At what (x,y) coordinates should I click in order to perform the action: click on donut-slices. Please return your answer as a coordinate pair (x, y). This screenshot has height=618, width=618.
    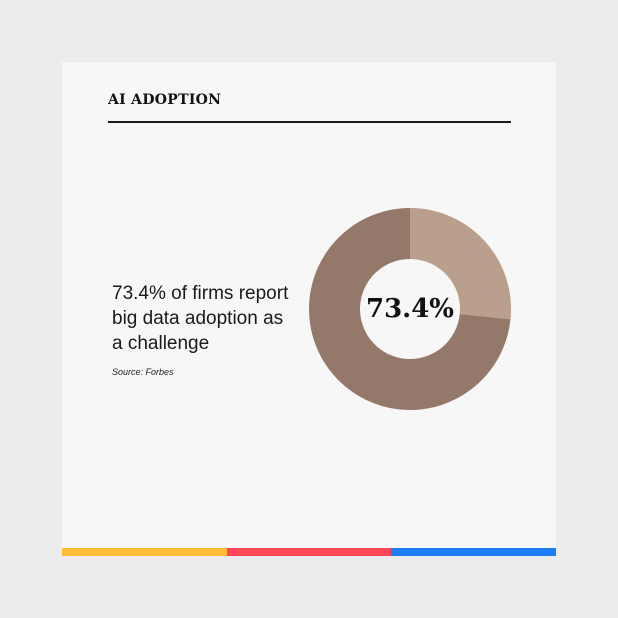
    Looking at the image, I should click on (410, 309).